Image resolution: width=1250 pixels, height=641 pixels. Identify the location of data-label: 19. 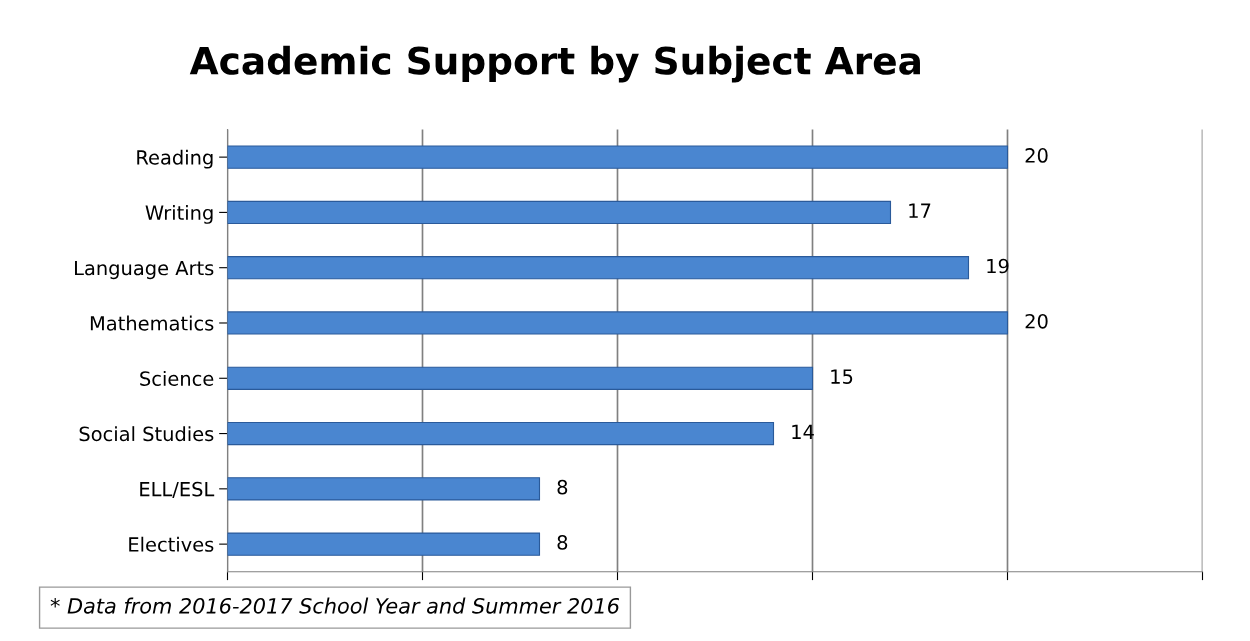
(998, 266).